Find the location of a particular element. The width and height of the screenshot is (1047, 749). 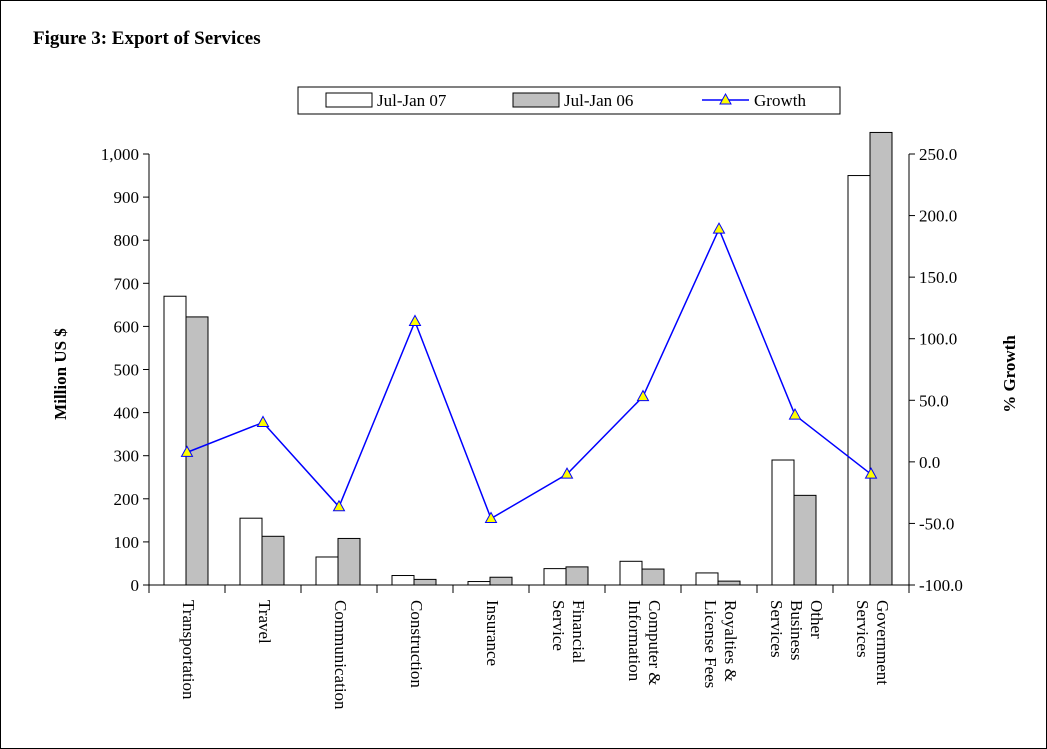

legend: Jul-Jan 07 Jul-Jan 06 Growth is located at coordinates (569, 100).